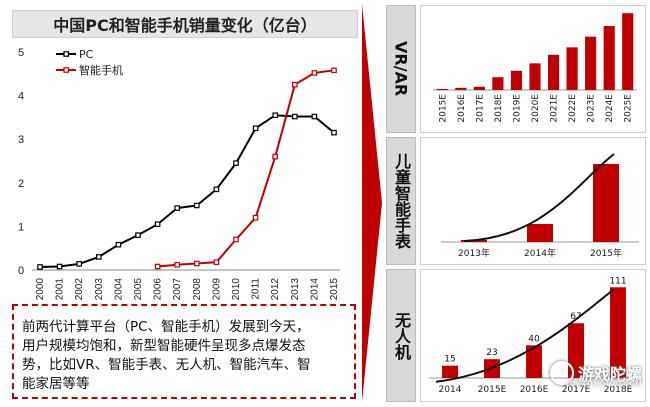  What do you see at coordinates (101, 70) in the screenshot?
I see `legend-label: 智能手机` at bounding box center [101, 70].